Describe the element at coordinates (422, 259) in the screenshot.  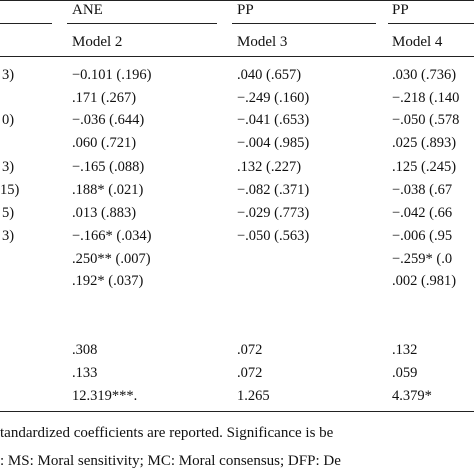
I see `table-cell: −.259* (.0` at that location.